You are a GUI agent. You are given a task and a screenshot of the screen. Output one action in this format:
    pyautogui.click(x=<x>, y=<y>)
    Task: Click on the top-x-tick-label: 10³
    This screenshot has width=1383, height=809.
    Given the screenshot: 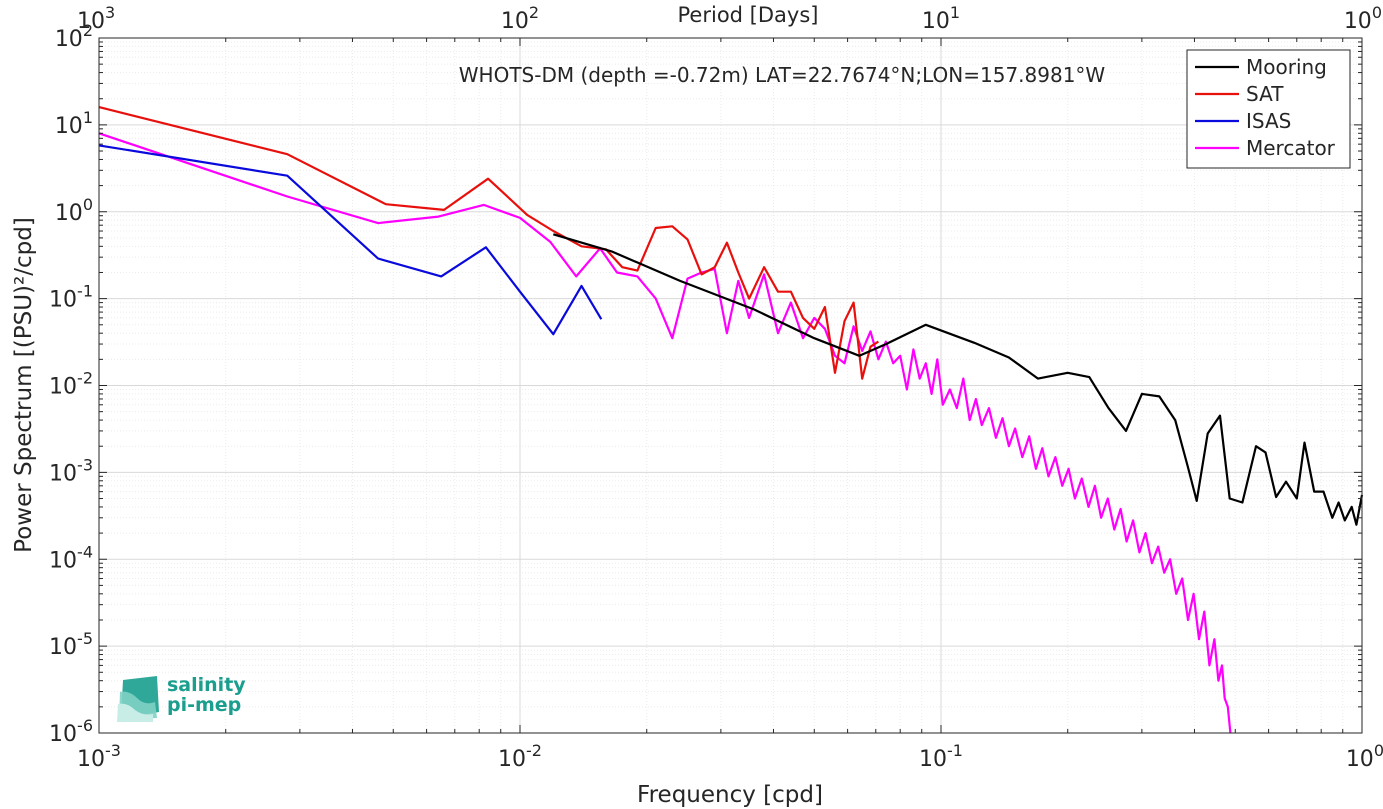 What is the action you would take?
    pyautogui.click(x=96, y=18)
    